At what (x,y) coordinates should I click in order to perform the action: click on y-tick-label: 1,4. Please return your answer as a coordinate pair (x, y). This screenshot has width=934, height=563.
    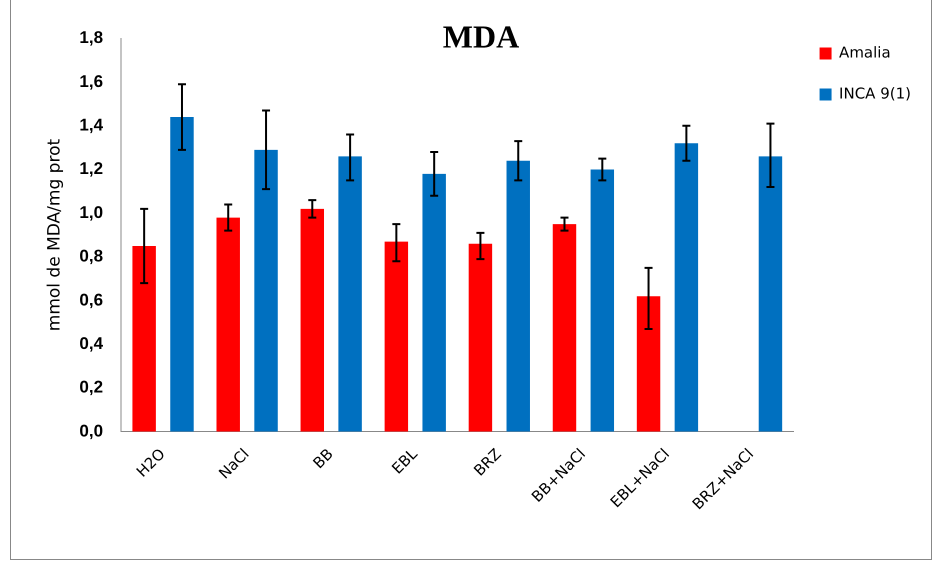
    Looking at the image, I should click on (91, 124).